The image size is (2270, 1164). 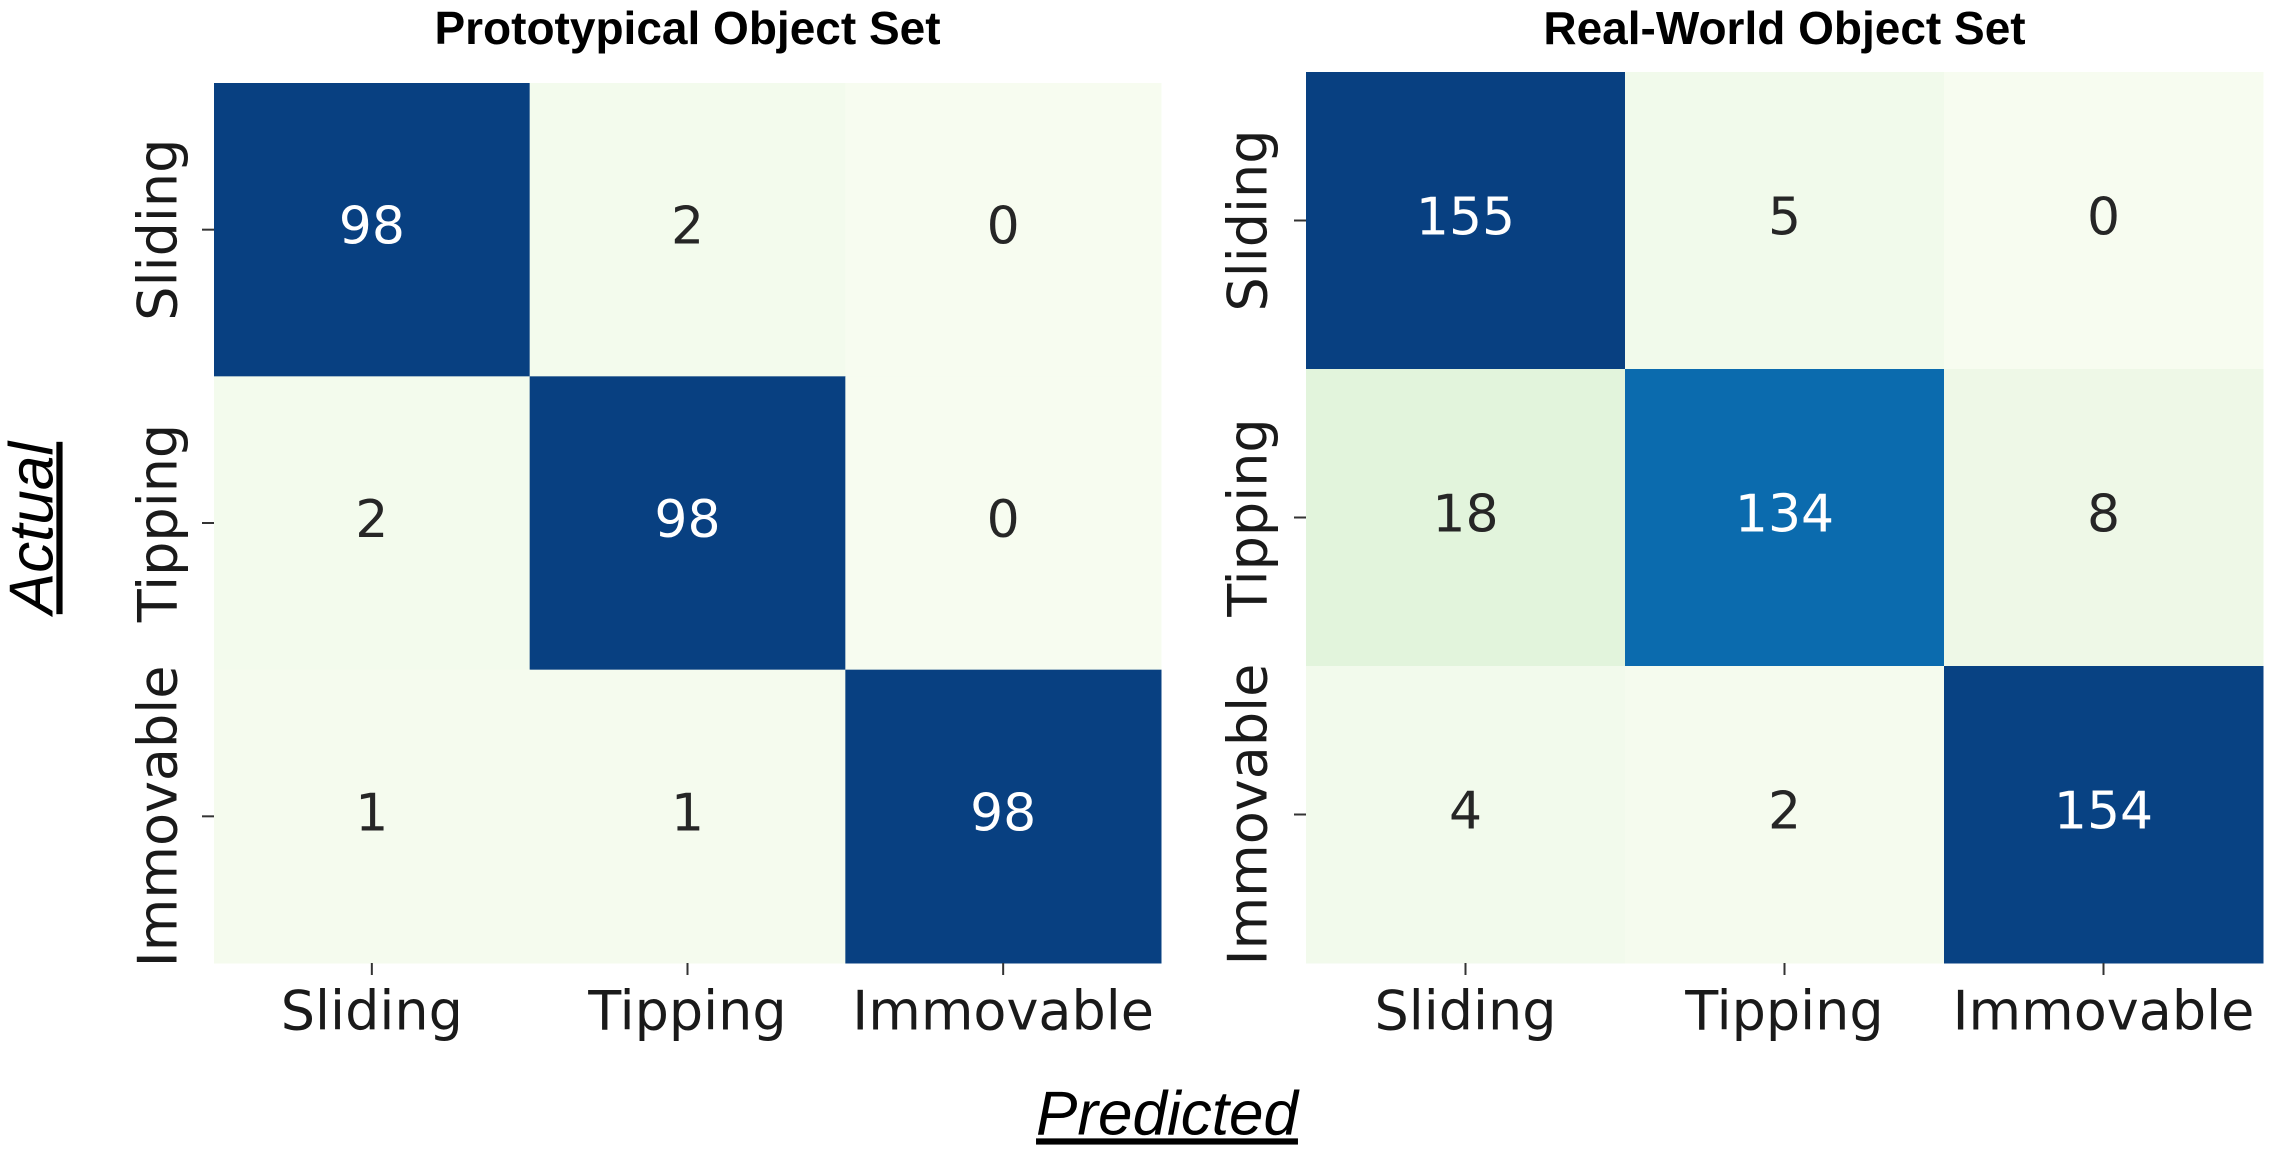 What do you see at coordinates (1465, 515) in the screenshot?
I see `cell-label: 18` at bounding box center [1465, 515].